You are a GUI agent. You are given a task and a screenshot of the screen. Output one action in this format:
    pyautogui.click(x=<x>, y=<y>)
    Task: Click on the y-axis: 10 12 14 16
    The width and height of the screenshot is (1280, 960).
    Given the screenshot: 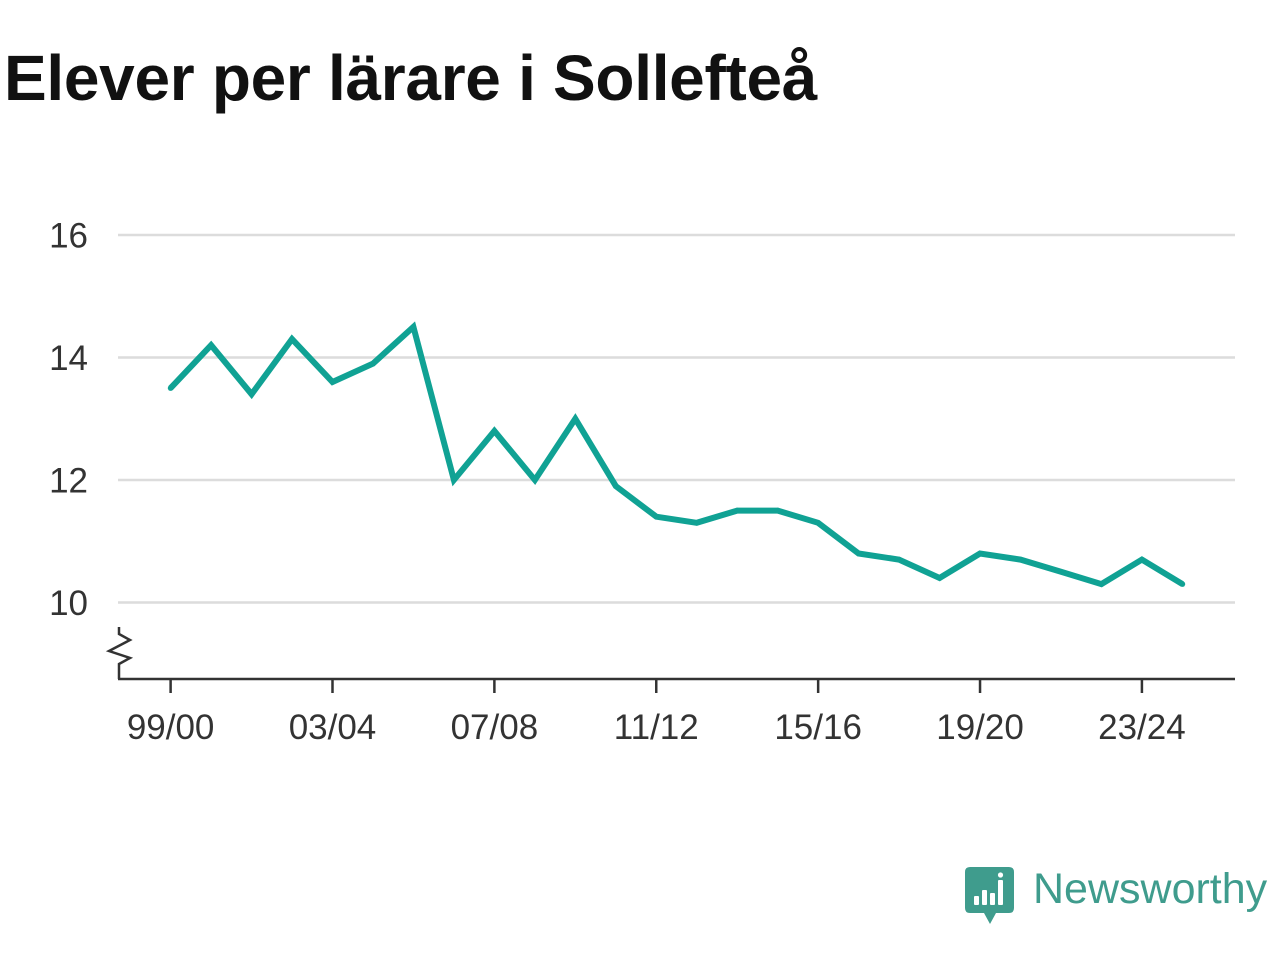 What is the action you would take?
    pyautogui.click(x=91, y=448)
    